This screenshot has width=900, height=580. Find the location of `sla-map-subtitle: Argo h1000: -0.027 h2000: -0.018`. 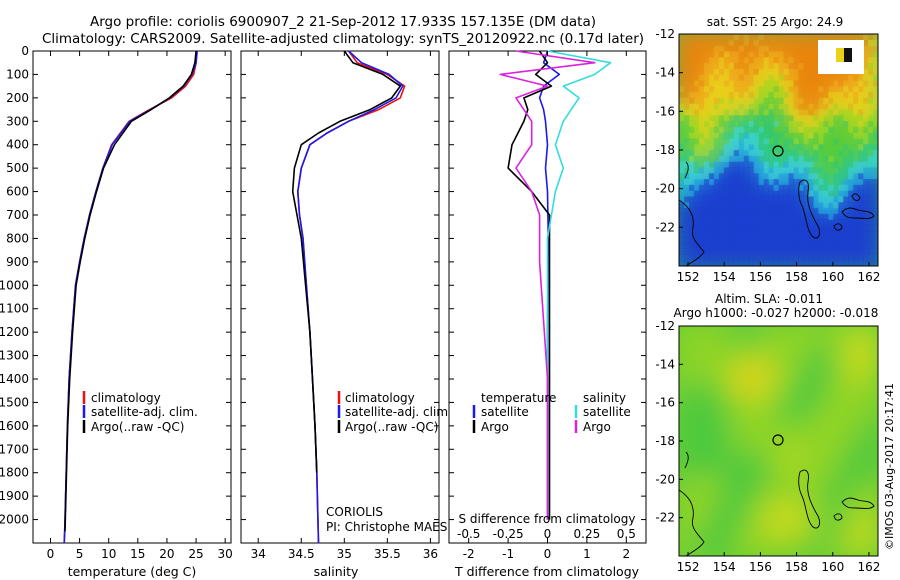

sla-map-subtitle: Argo h1000: -0.027 h2000: -0.018 is located at coordinates (776, 313).